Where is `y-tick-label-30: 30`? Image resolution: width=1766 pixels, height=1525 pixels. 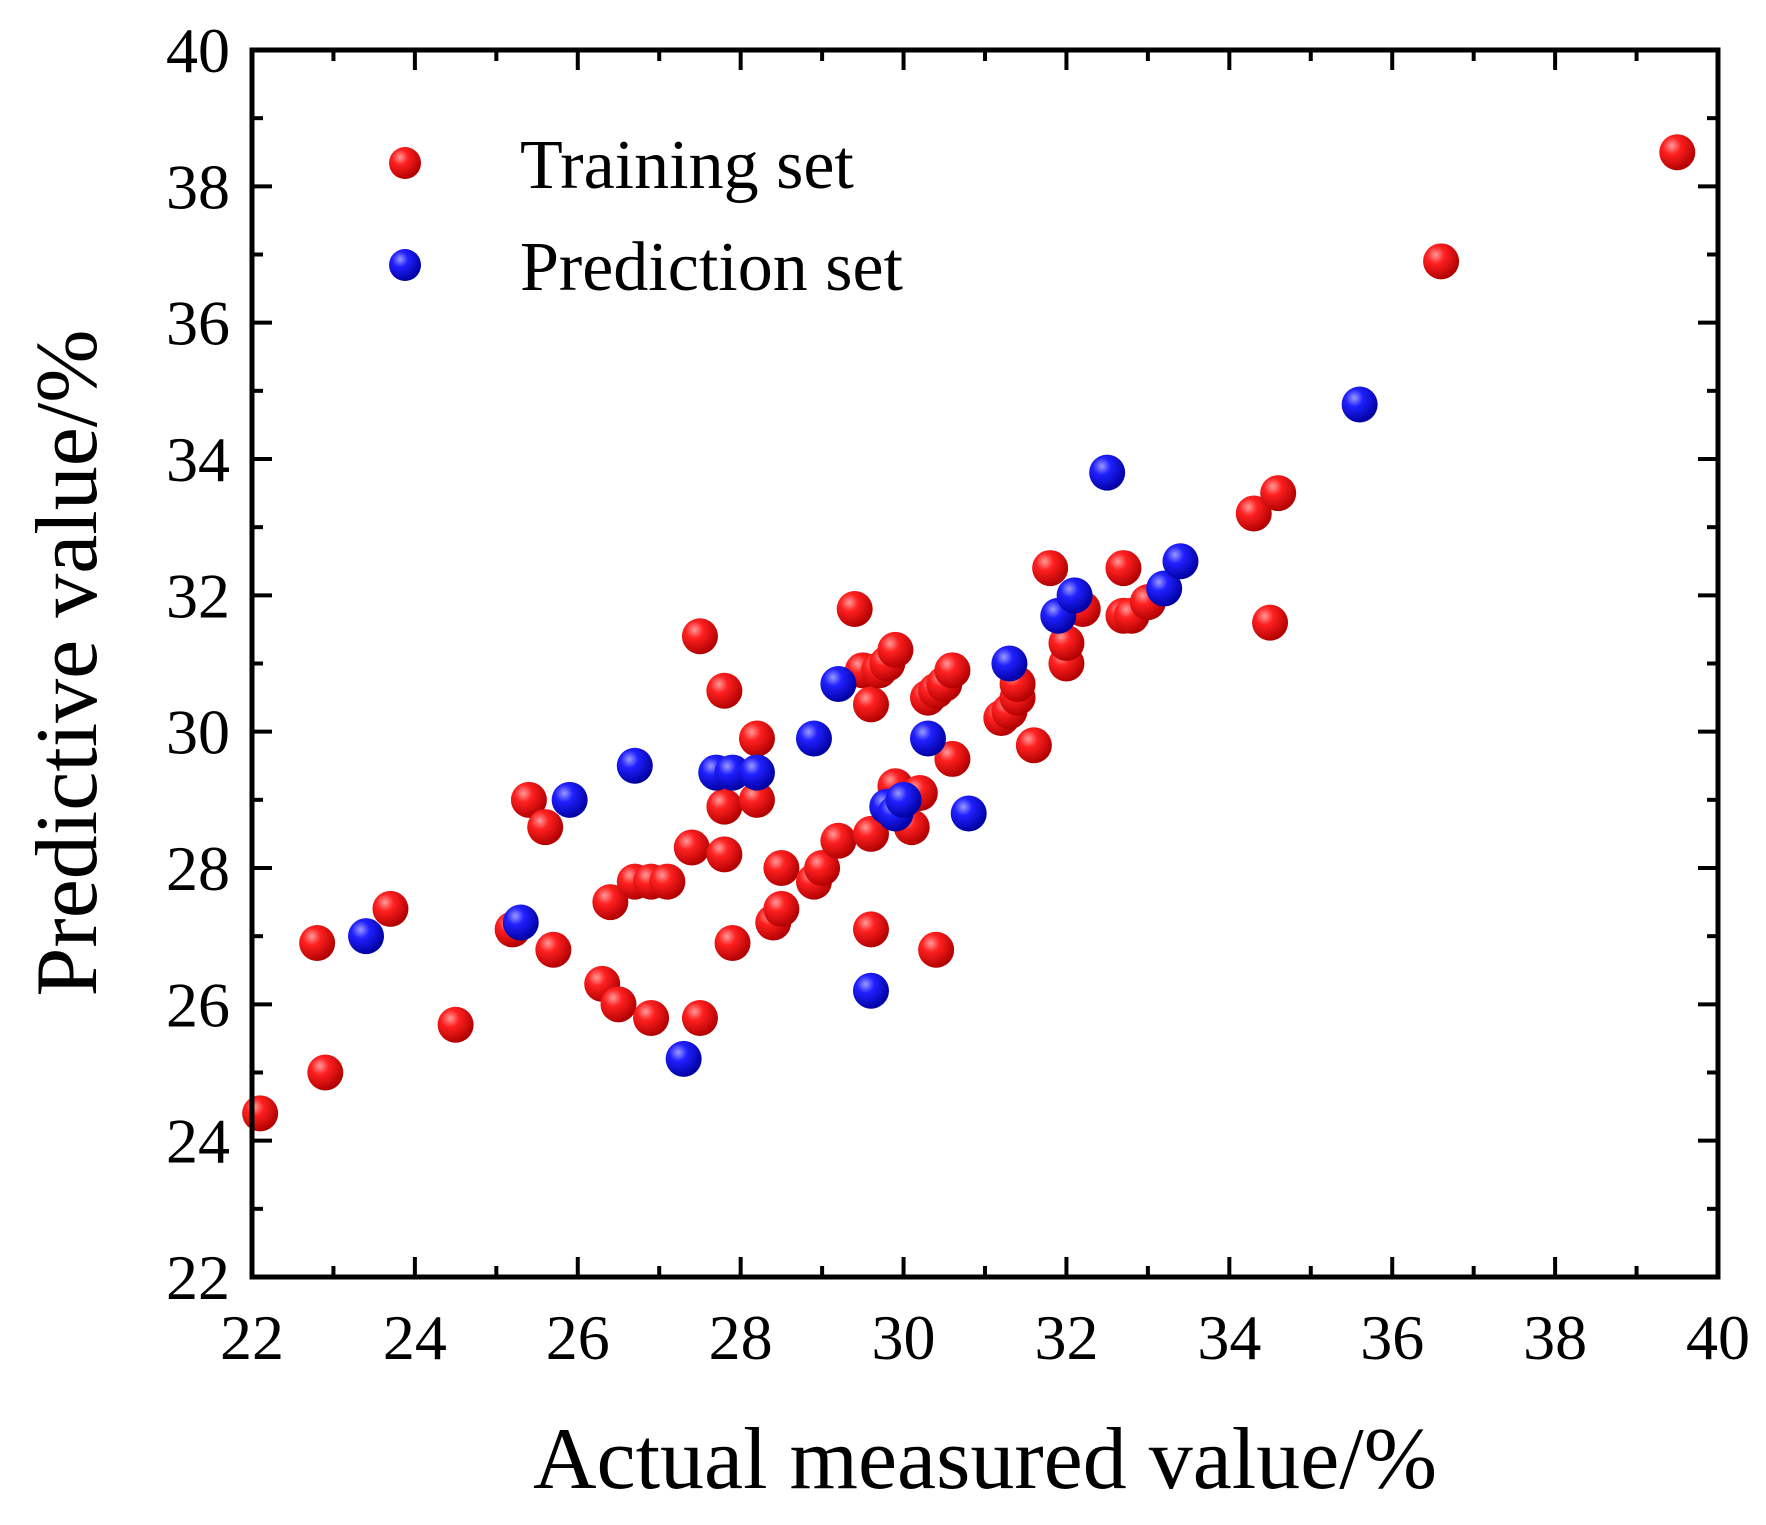
y-tick-label-30: 30 is located at coordinates (198, 732).